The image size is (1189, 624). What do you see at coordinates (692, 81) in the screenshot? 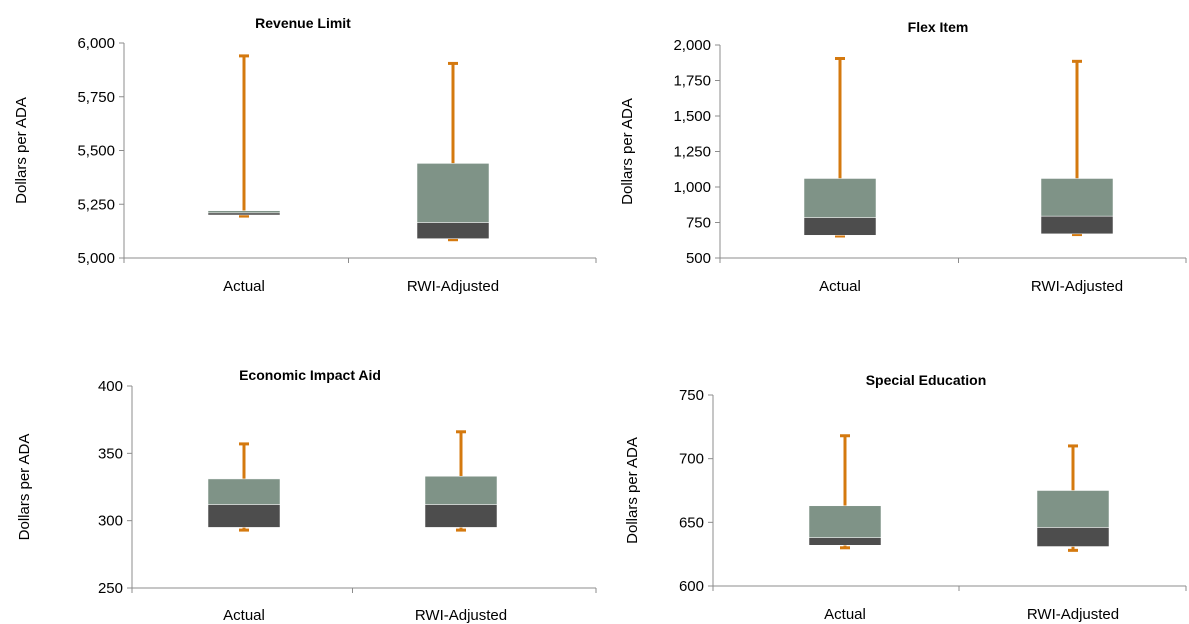
I see `y-tick-label: 1,750` at bounding box center [692, 81].